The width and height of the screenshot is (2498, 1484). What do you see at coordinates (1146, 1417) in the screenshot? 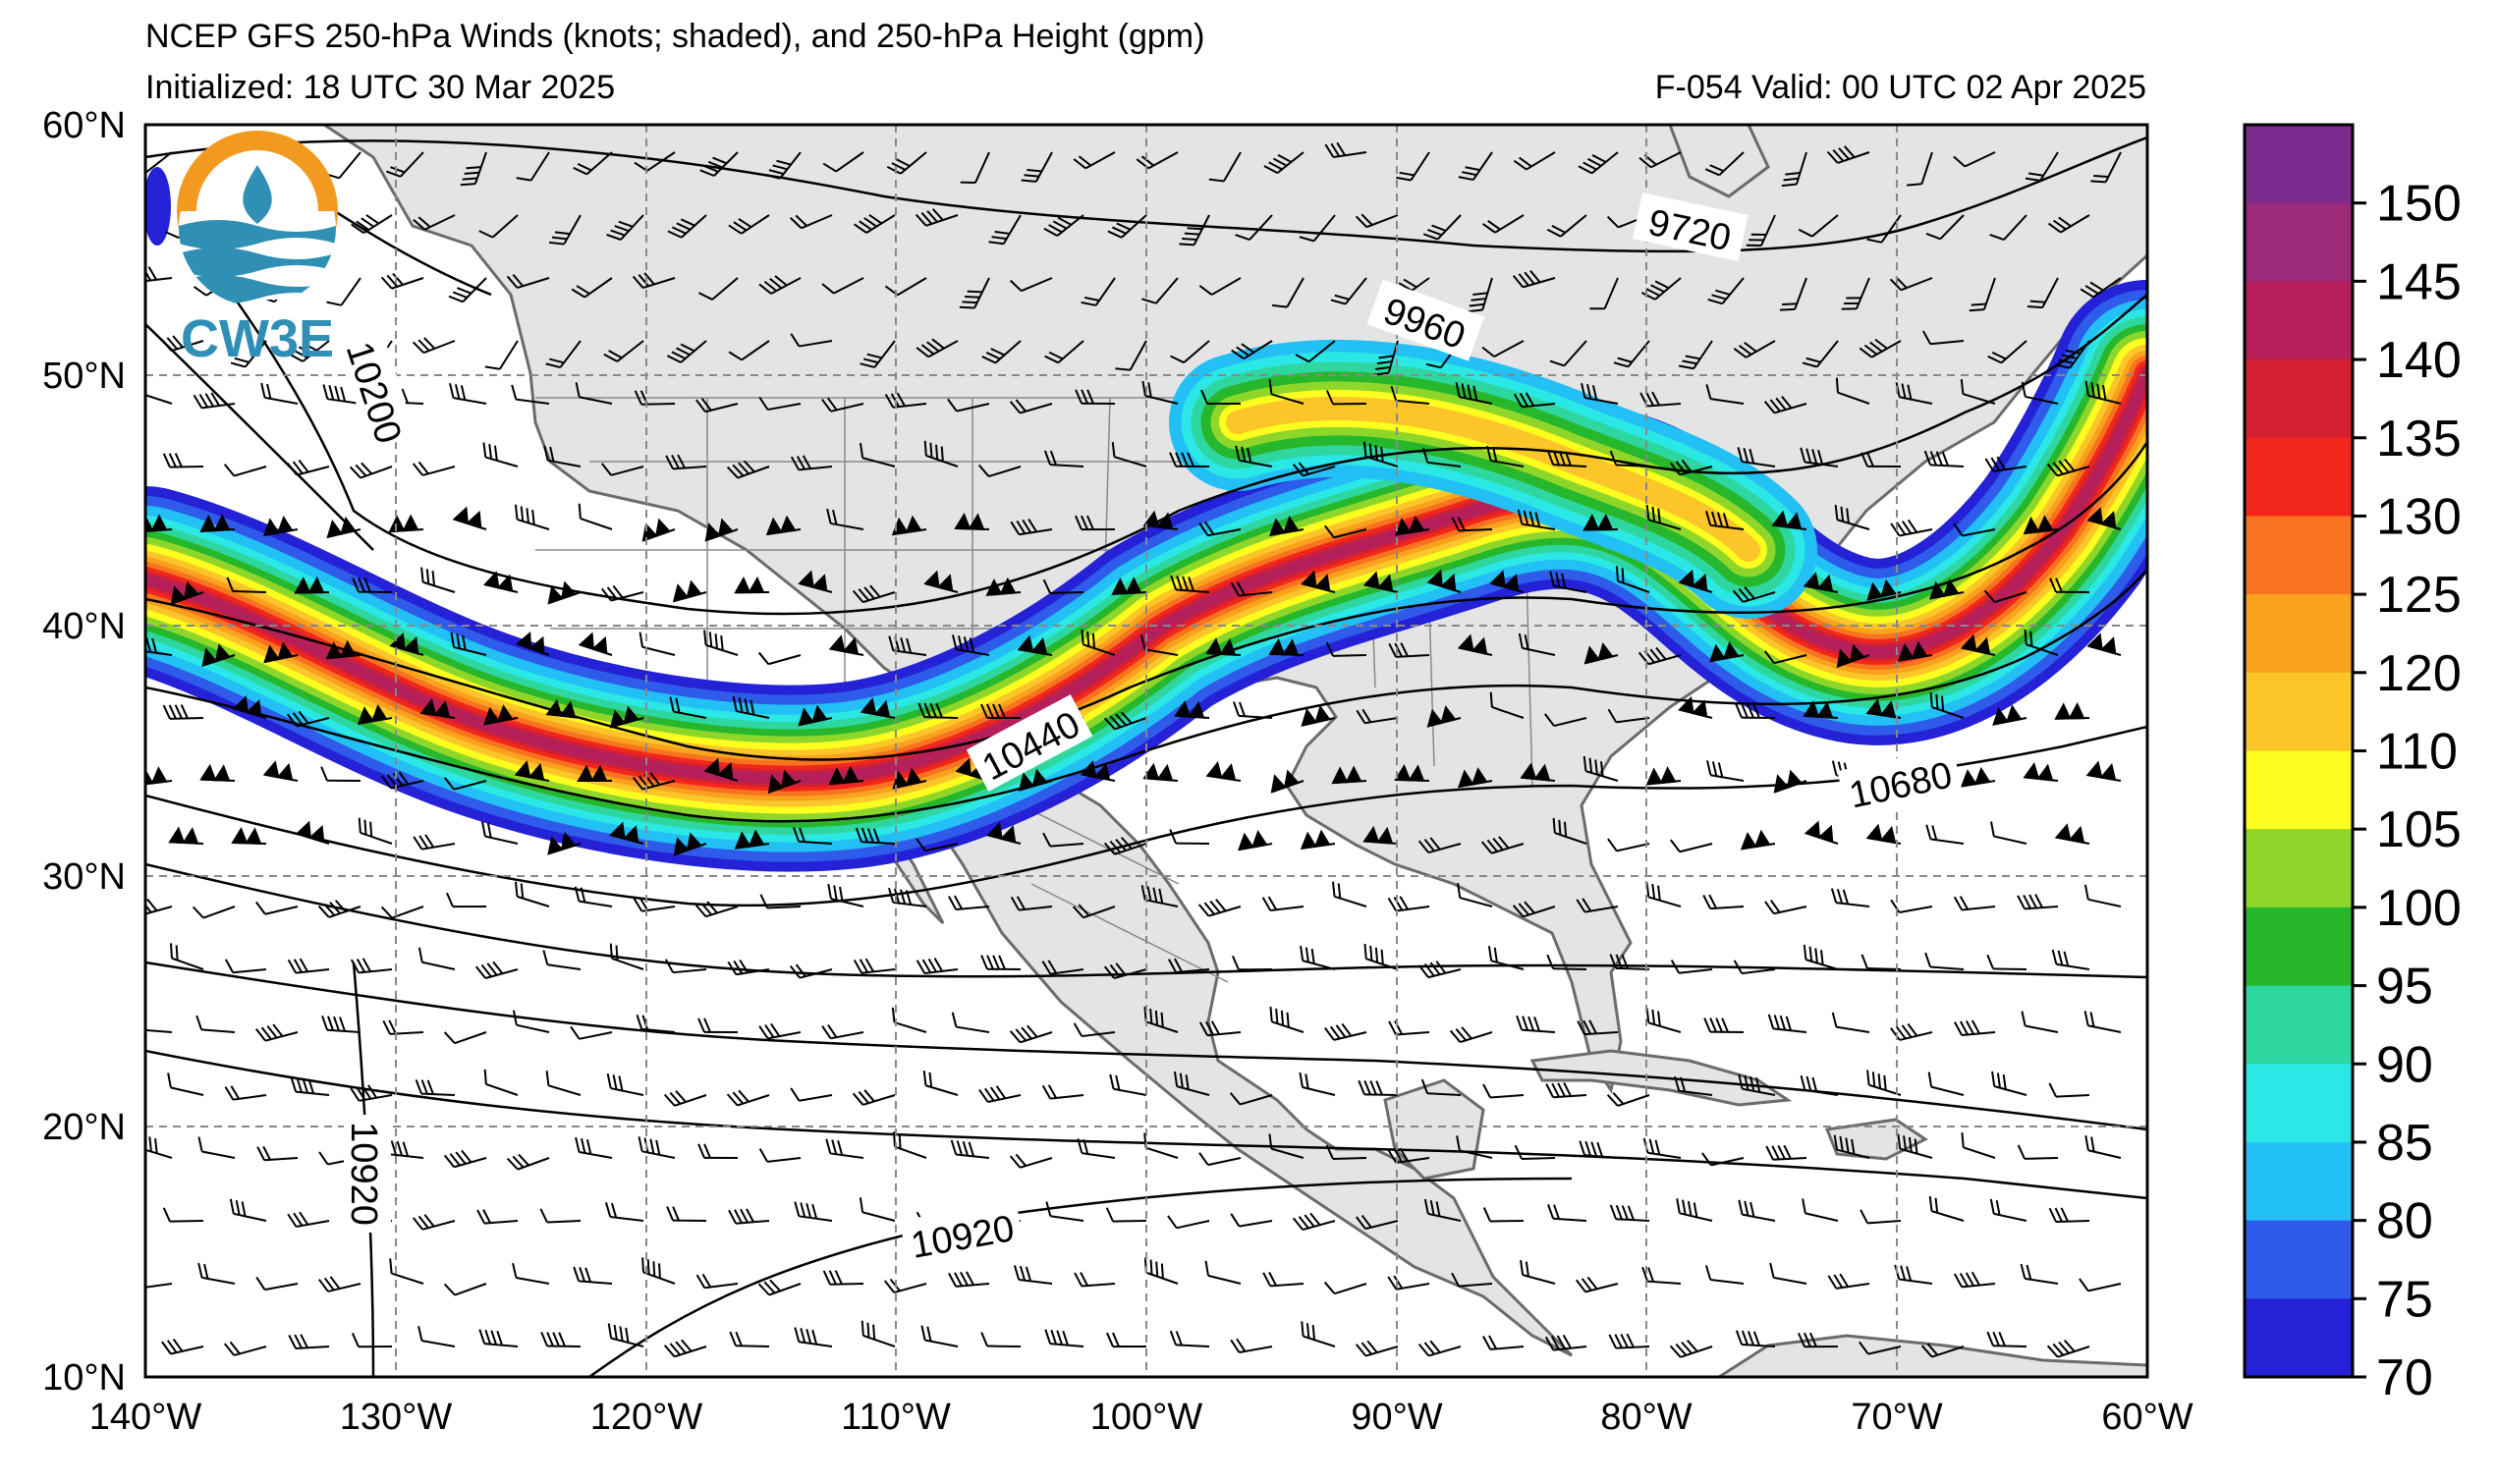
I see `lon-label-100: 100°W` at bounding box center [1146, 1417].